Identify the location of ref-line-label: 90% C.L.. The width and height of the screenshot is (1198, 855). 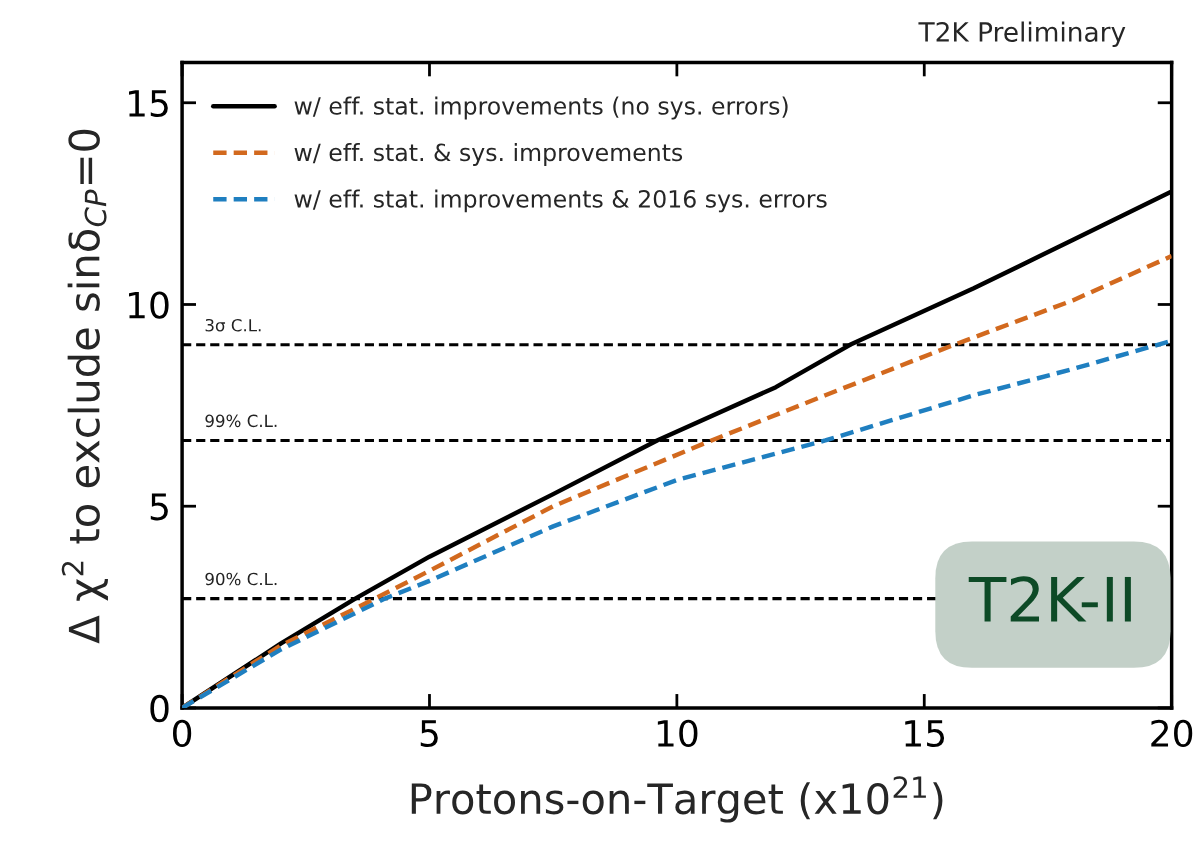
(241, 579).